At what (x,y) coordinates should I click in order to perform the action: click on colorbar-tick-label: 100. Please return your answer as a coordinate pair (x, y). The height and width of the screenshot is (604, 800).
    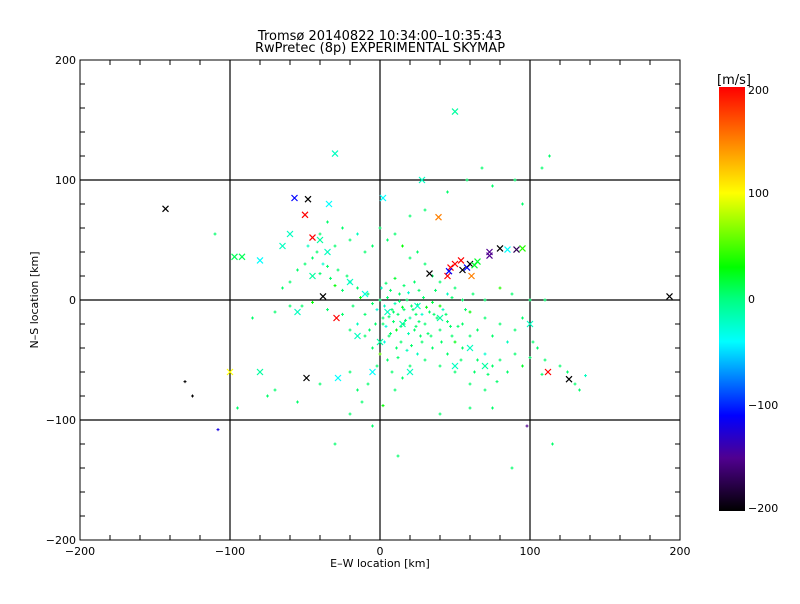
    Looking at the image, I should click on (758, 193).